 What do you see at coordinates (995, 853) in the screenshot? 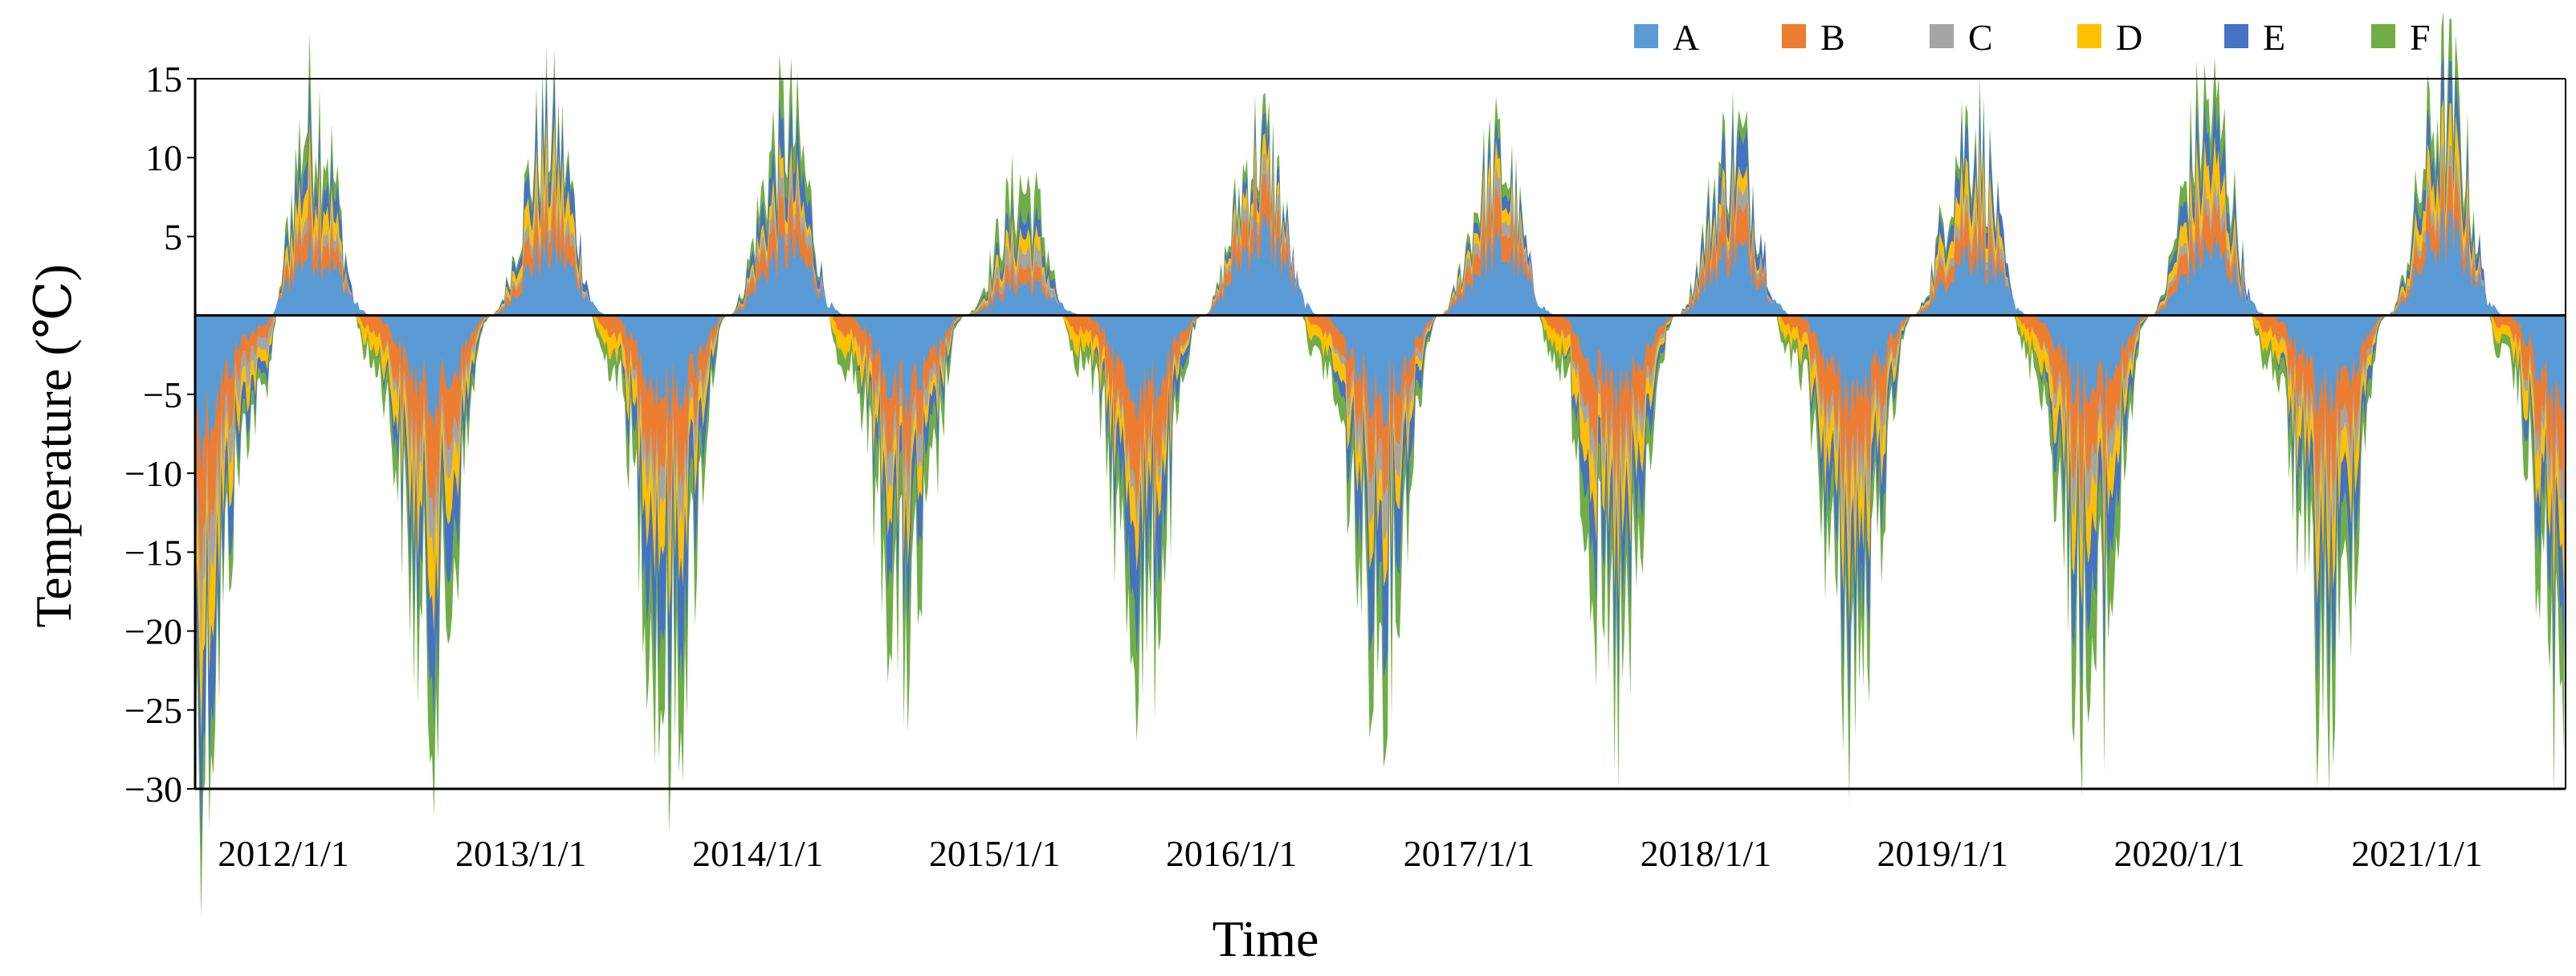
I see `x-tick-label: 2015/1/1` at bounding box center [995, 853].